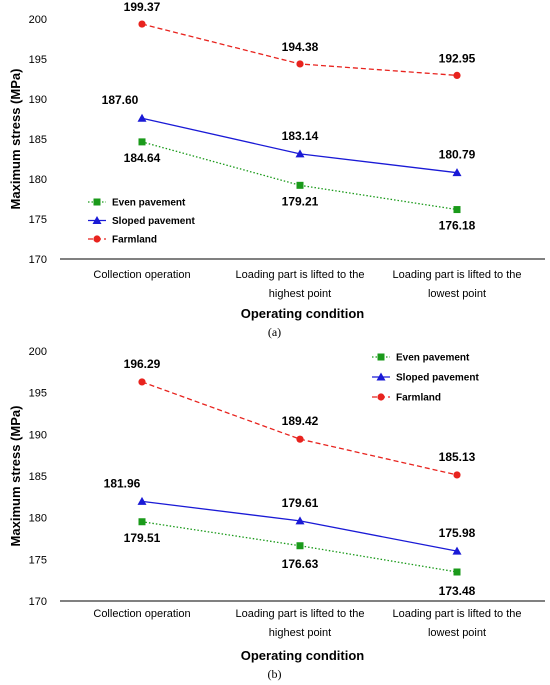  I want to click on series-farmland: 196.29 189.42 185.13, so click(300, 418).